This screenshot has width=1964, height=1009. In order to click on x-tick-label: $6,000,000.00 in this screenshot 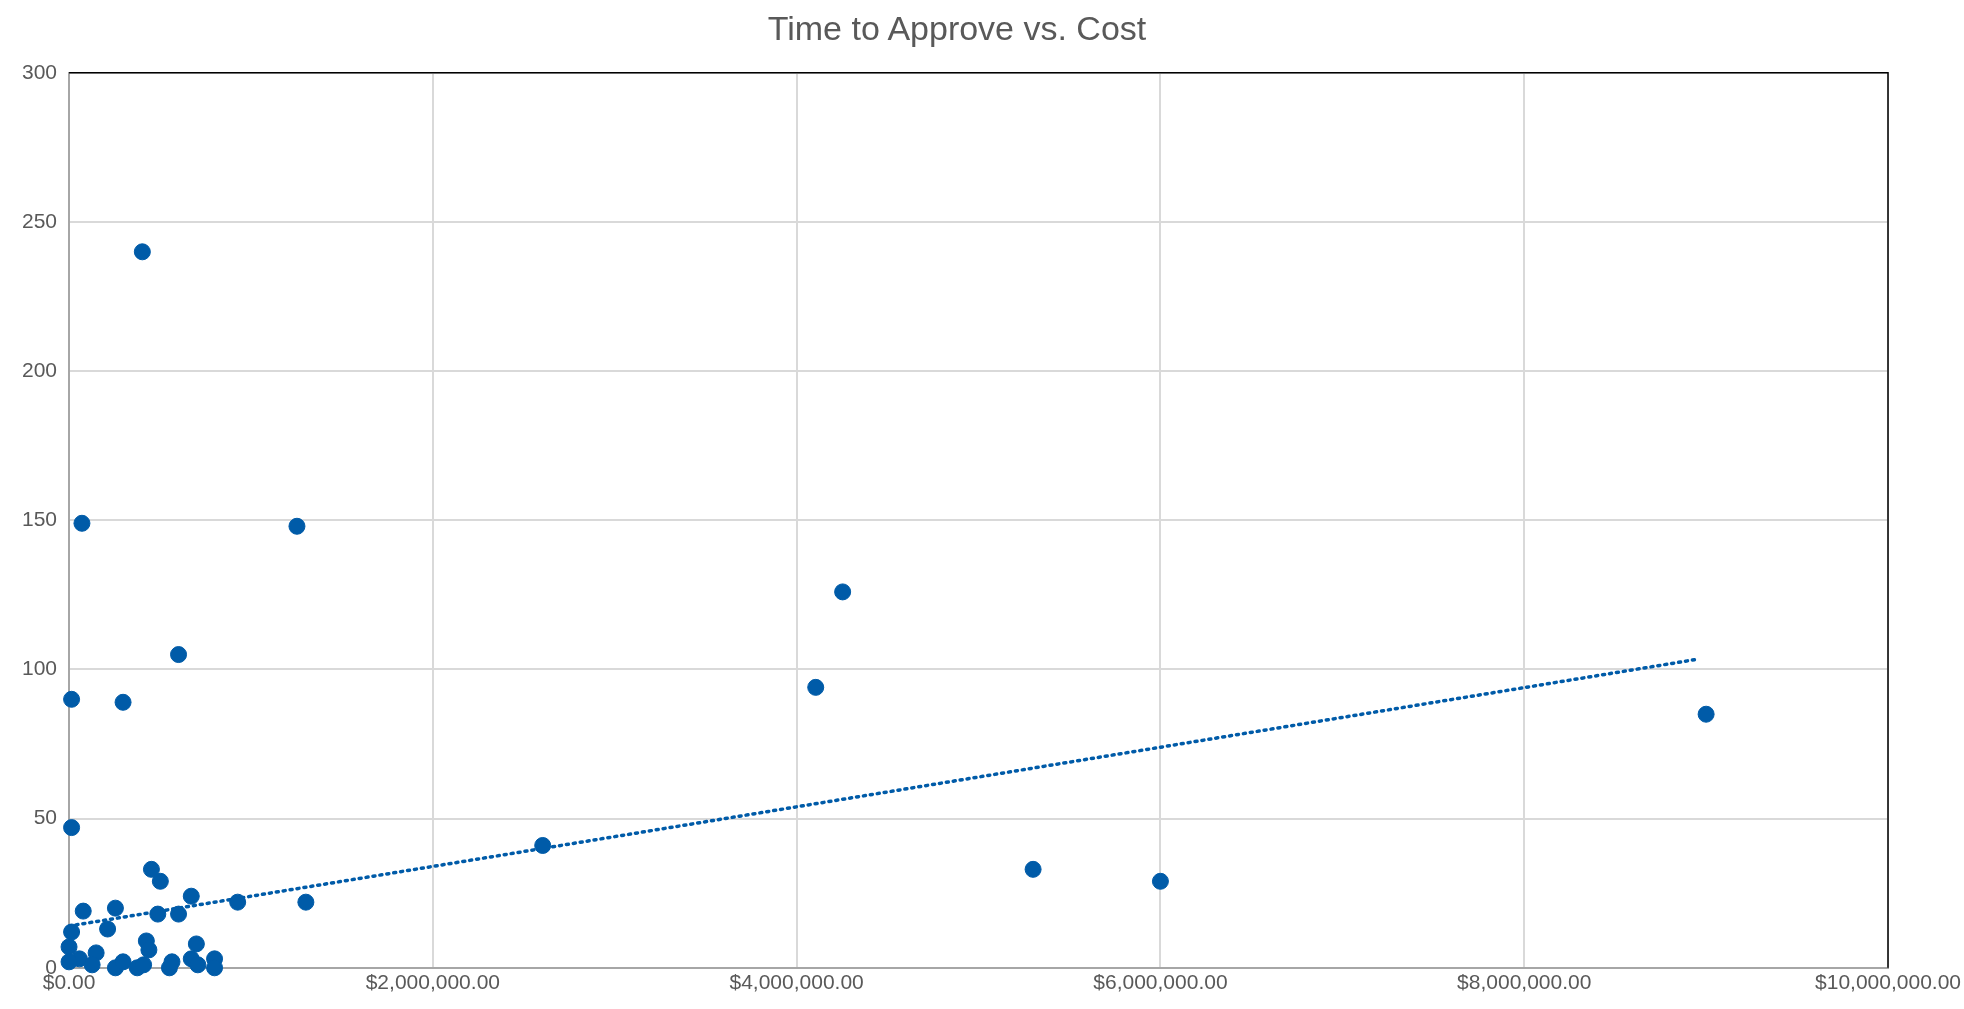, I will do `click(1160, 982)`.